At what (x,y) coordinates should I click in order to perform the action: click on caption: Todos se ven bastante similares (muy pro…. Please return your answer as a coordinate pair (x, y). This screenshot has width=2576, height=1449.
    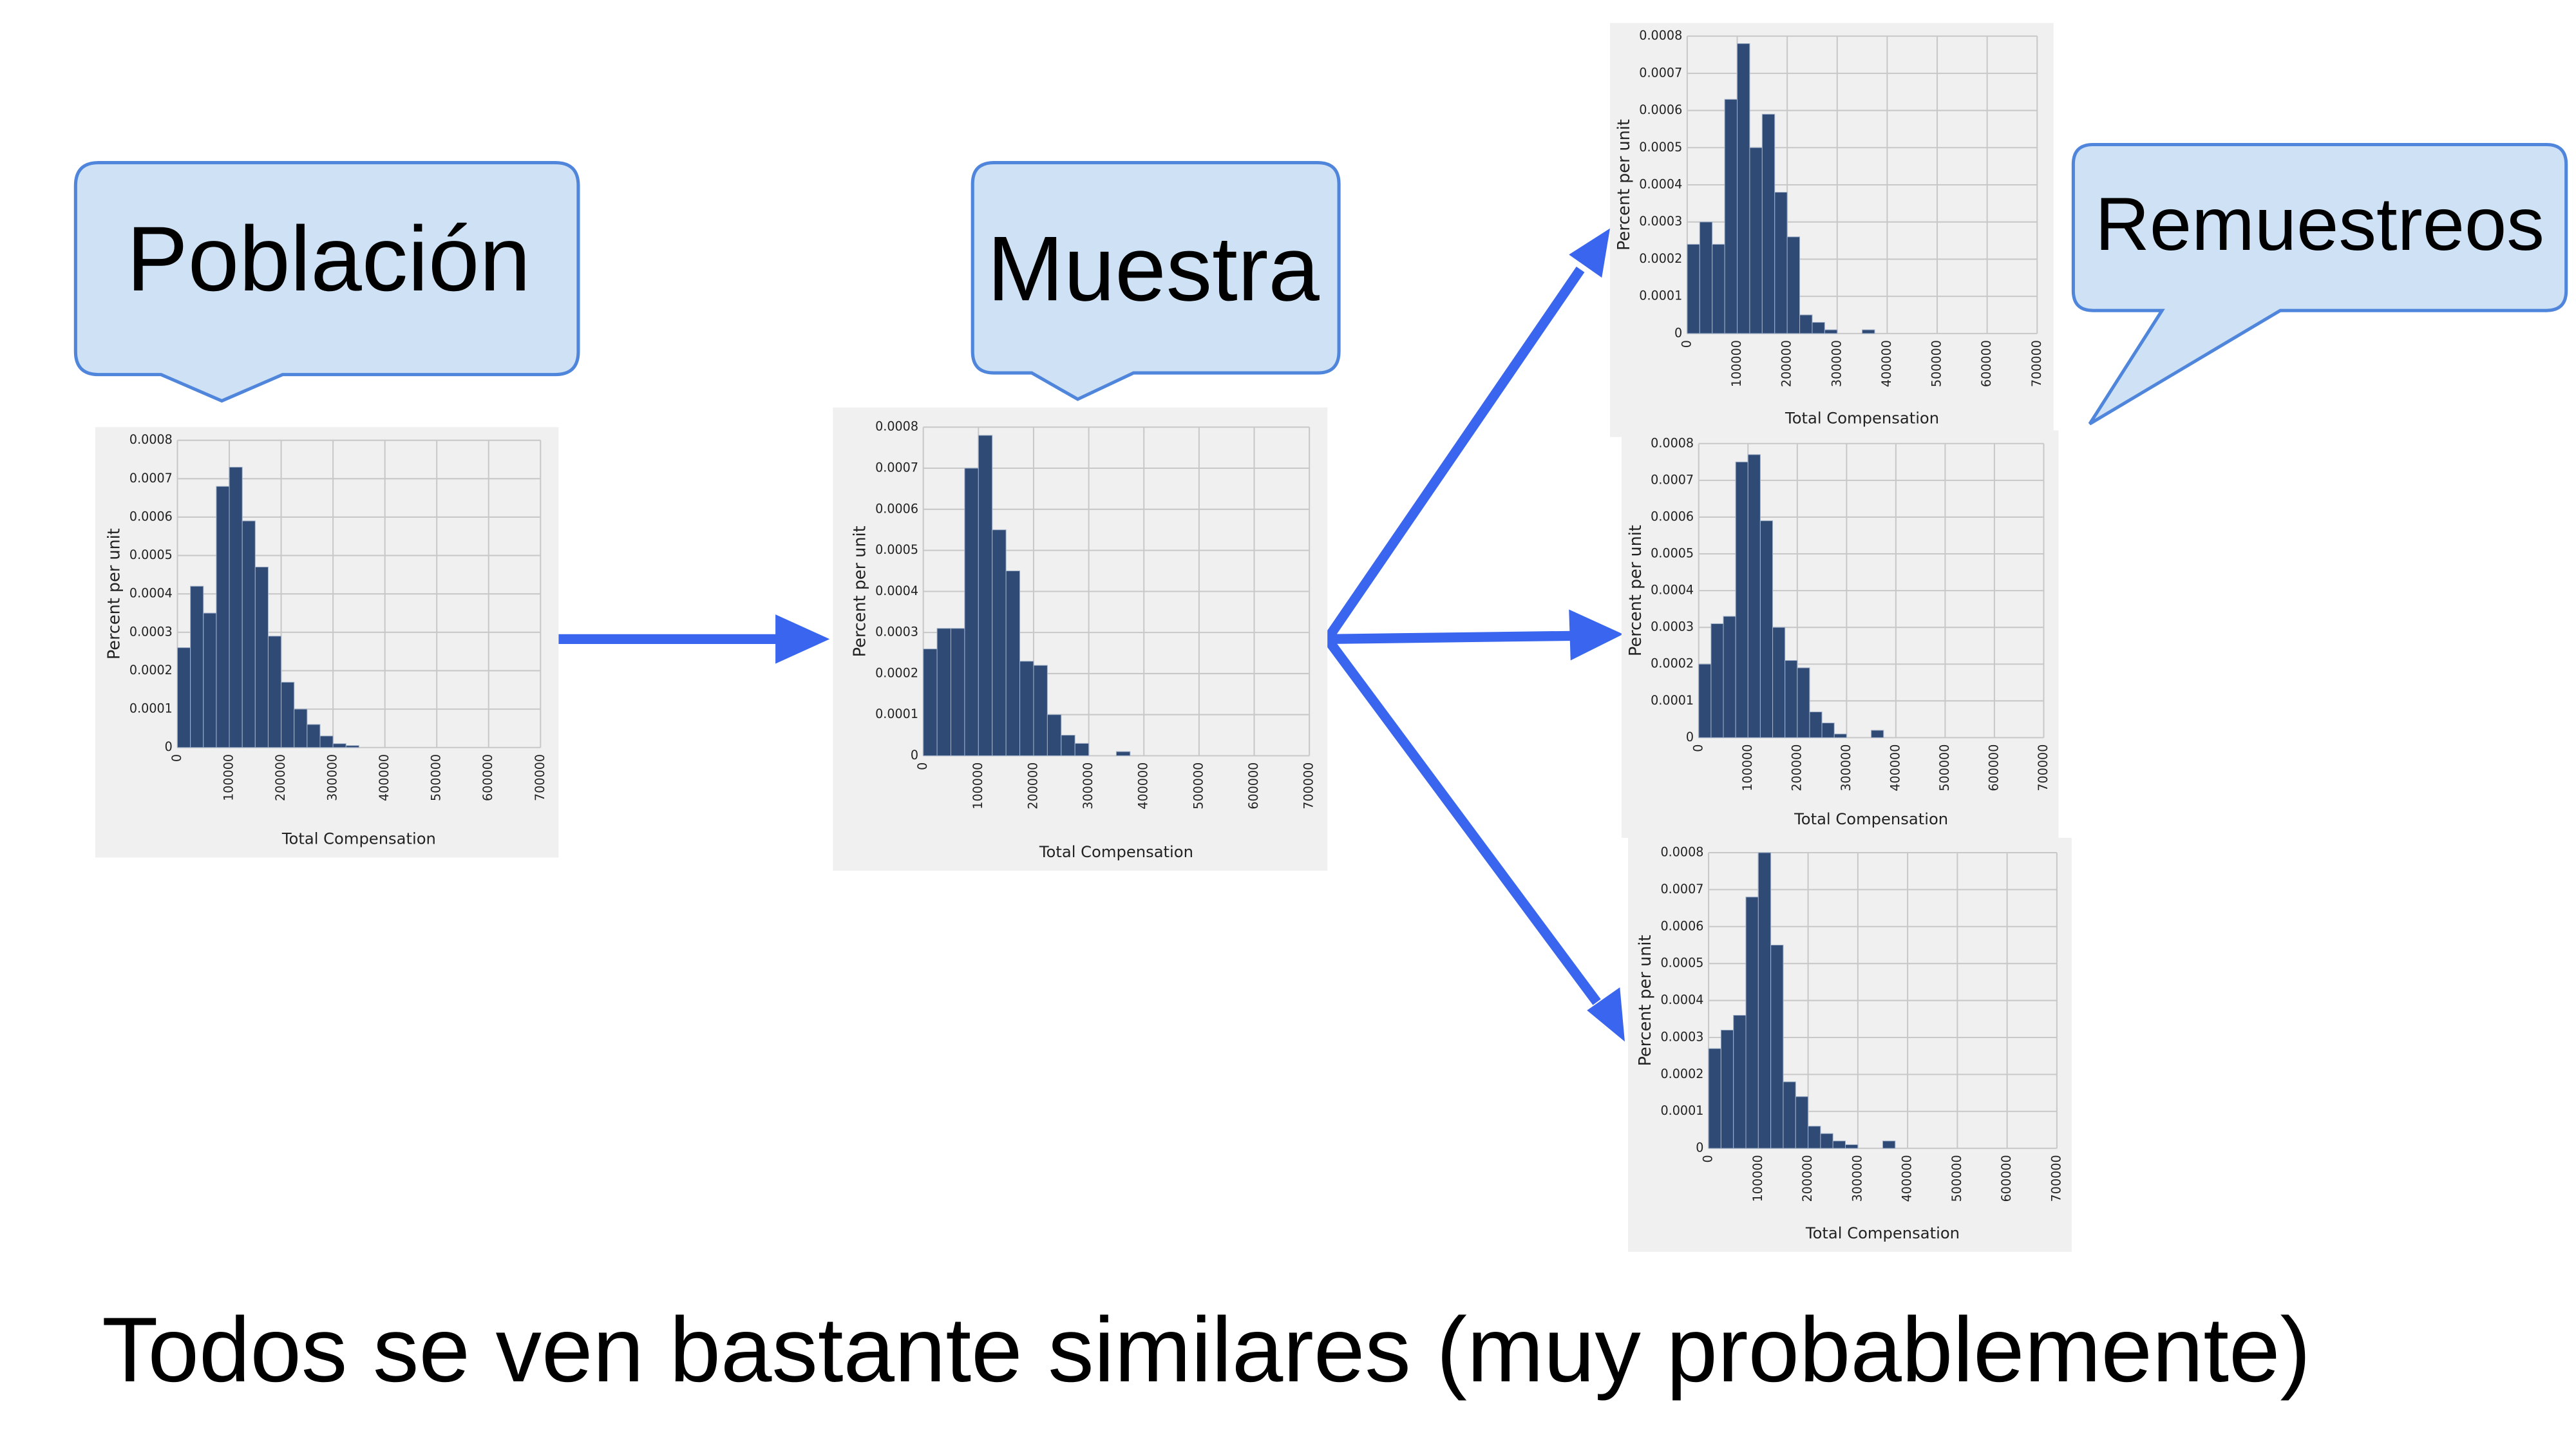
    Looking at the image, I should click on (1206, 1350).